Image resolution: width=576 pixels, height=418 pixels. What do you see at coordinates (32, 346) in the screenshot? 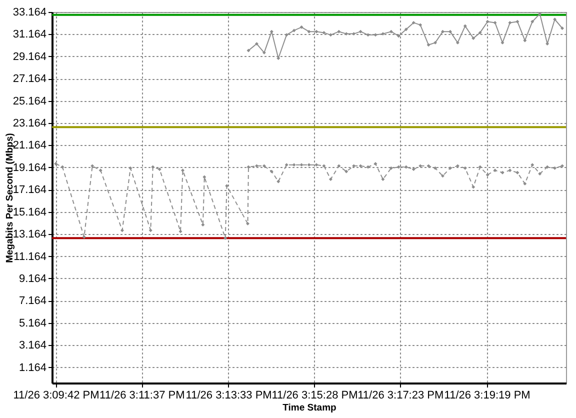
I see `y-tick-label: 3.164` at bounding box center [32, 346].